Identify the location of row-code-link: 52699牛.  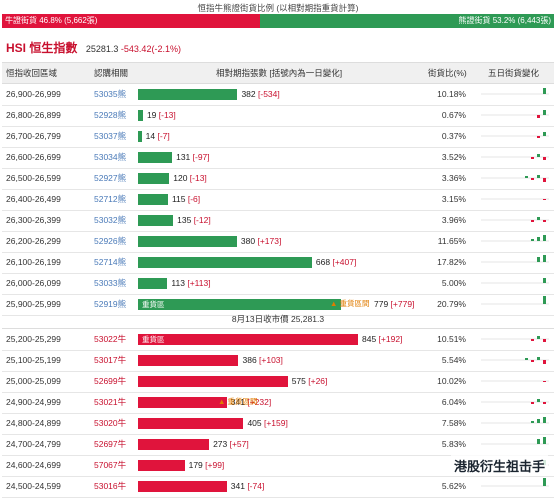
(110, 381).